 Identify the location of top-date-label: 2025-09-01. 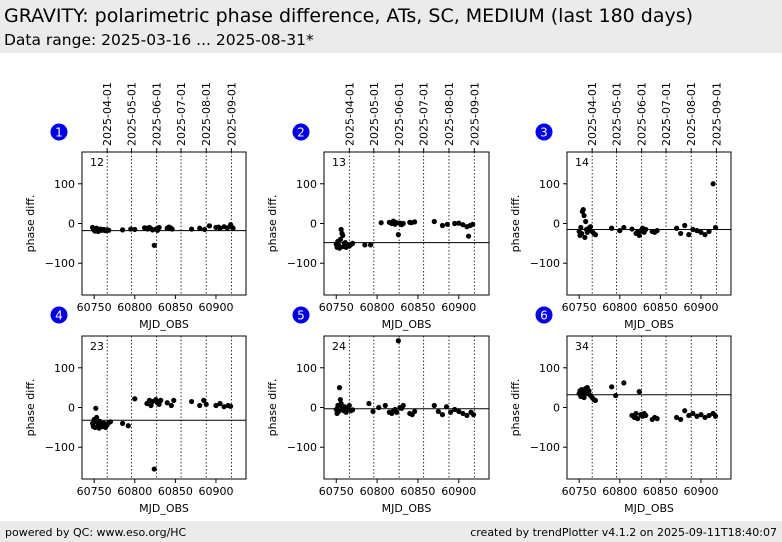
(231, 114).